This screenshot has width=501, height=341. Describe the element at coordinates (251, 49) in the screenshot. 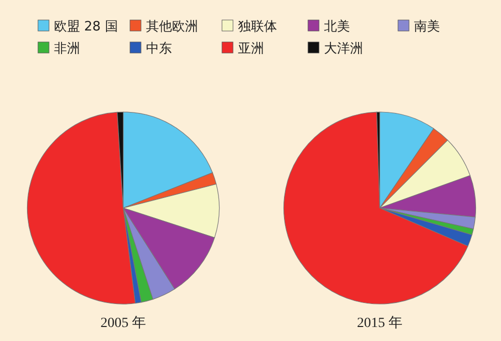

I see `legend-label: 亚洲` at that location.